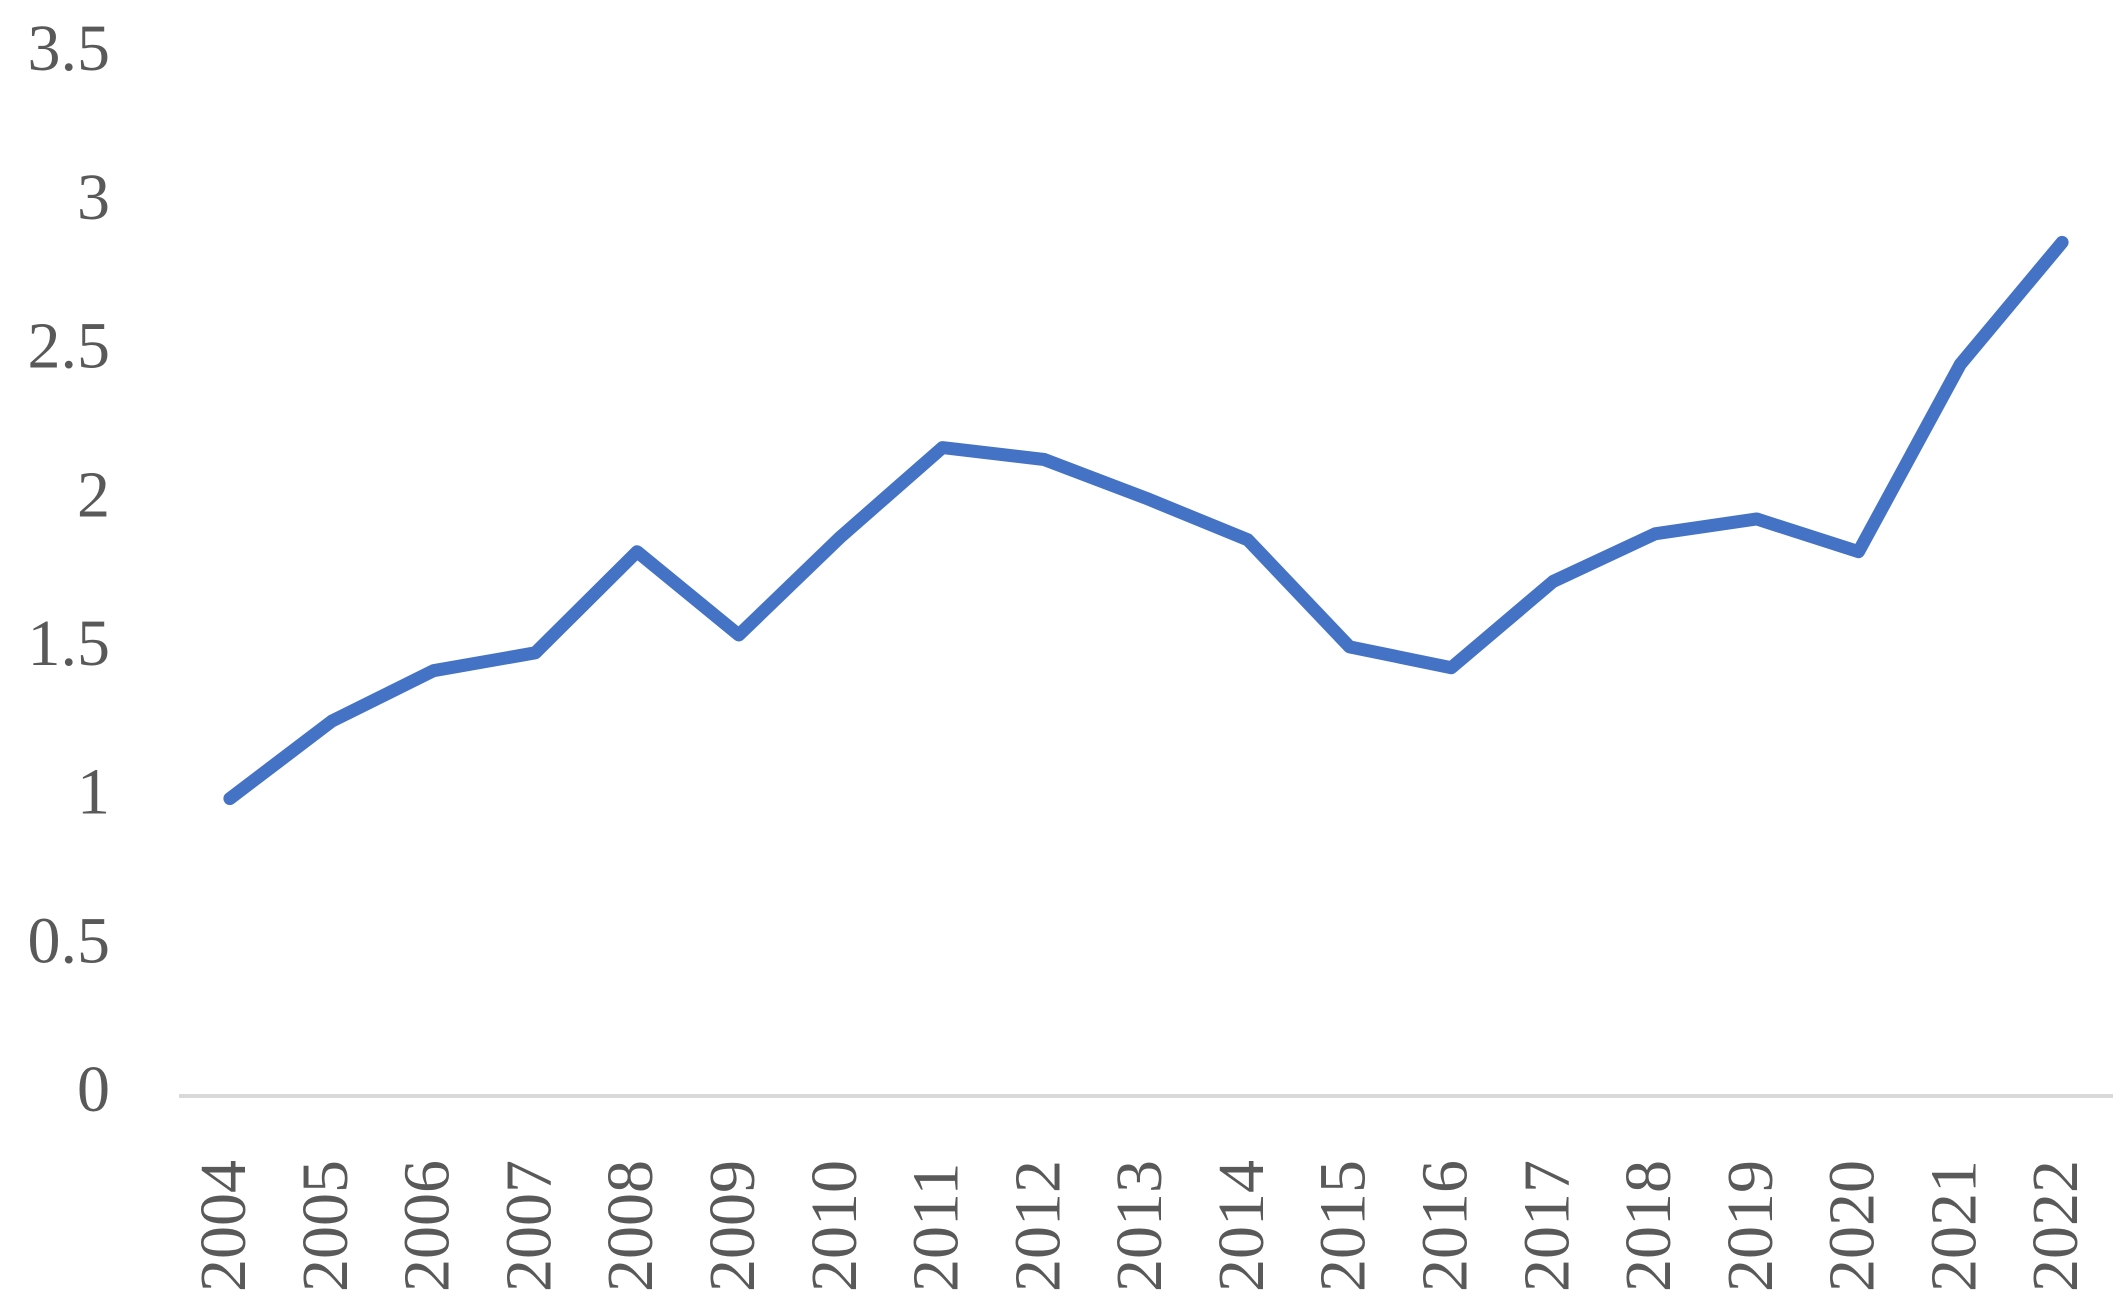 The image size is (2128, 1316). I want to click on x-tick-label: 2007, so click(528, 1226).